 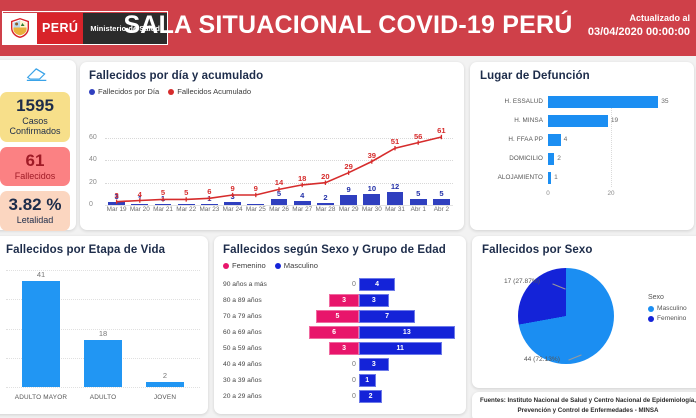 I want to click on updated-timestamp: 03/04/2020 00:00:00, so click(x=638, y=32).